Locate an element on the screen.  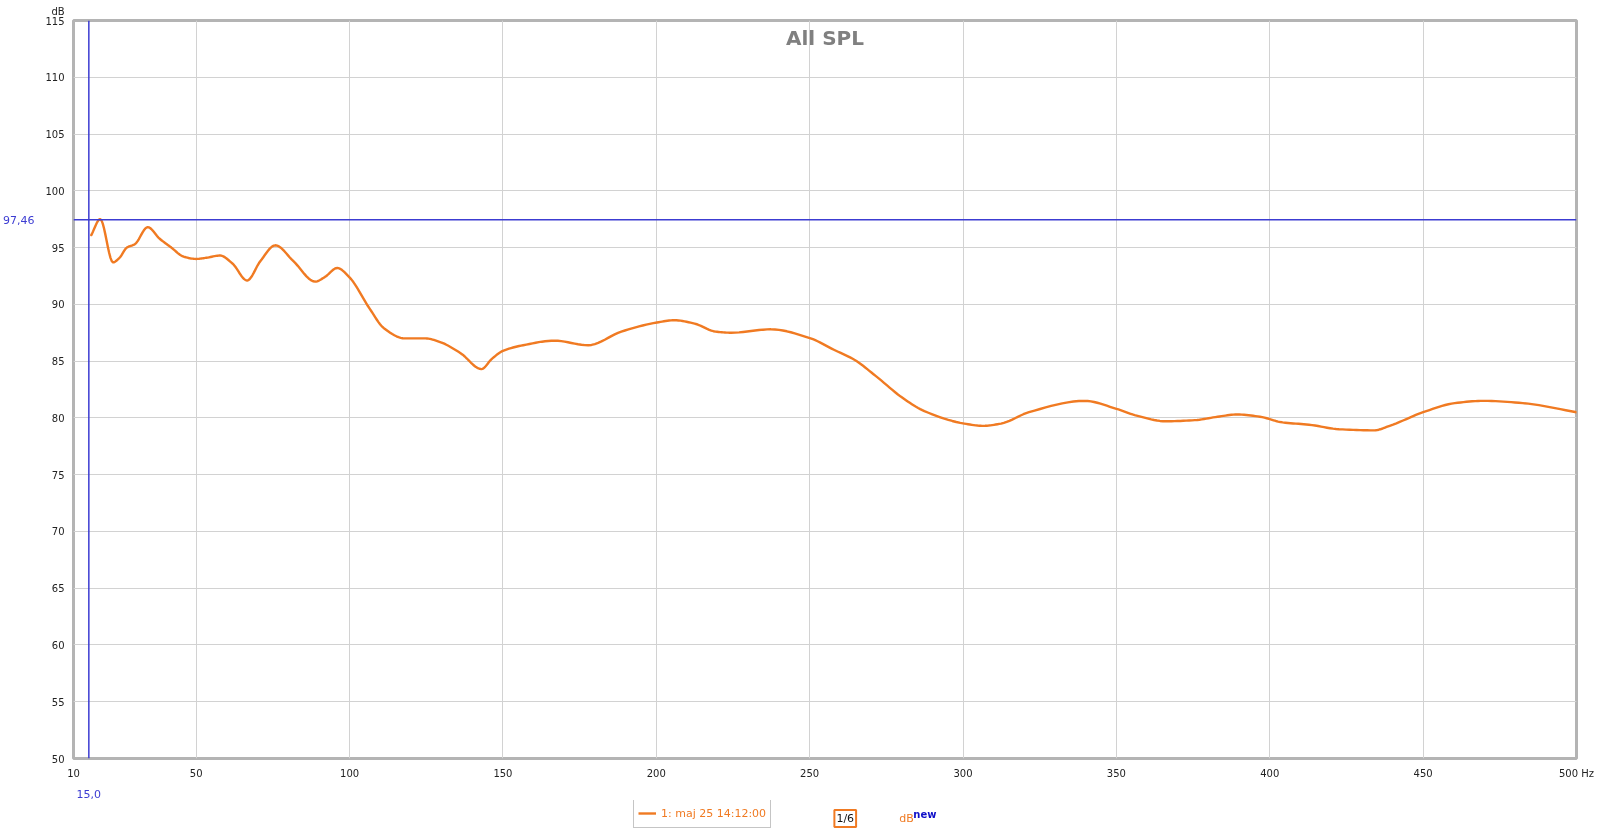
y-tick-label: 55 is located at coordinates (58, 702).